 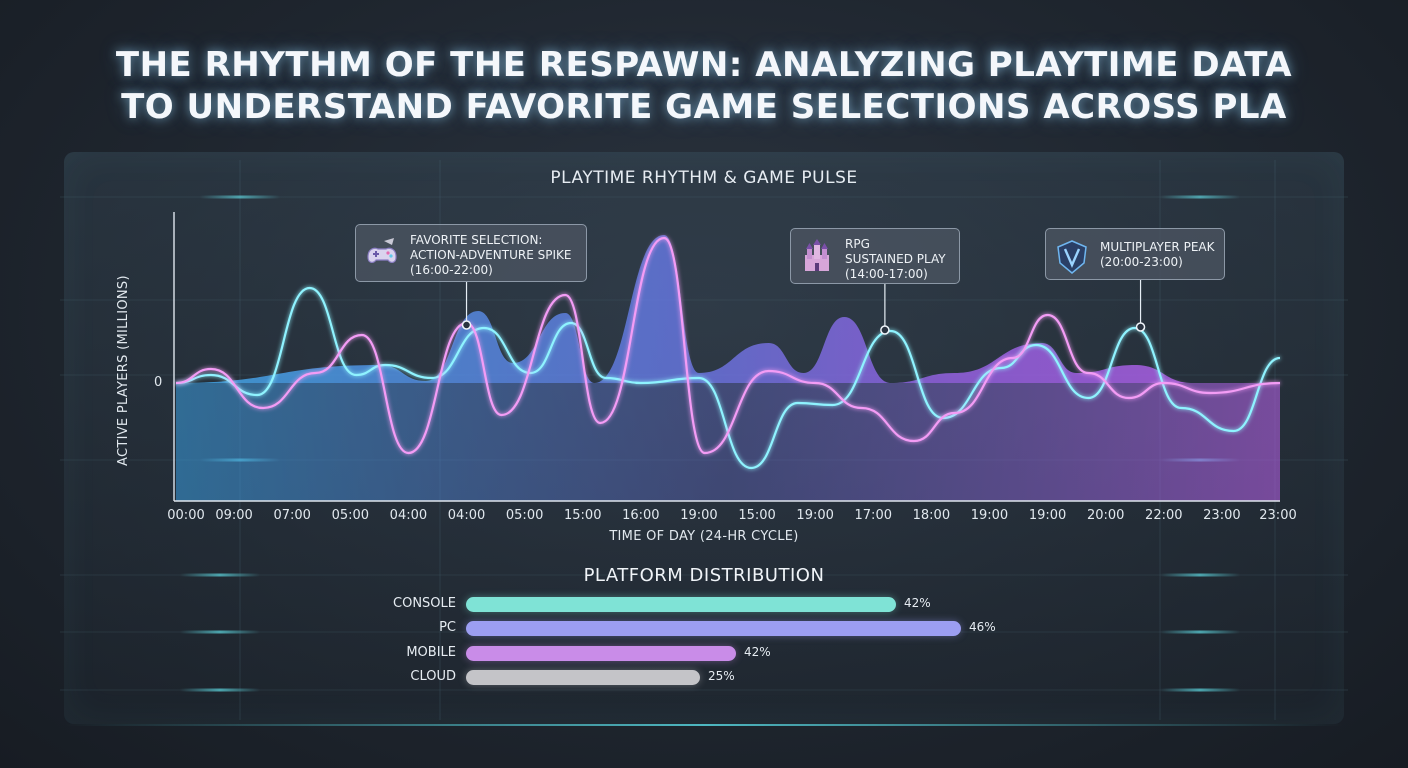 What do you see at coordinates (1141, 262) in the screenshot?
I see `callout-3-line-2: (20:00-23:00)` at bounding box center [1141, 262].